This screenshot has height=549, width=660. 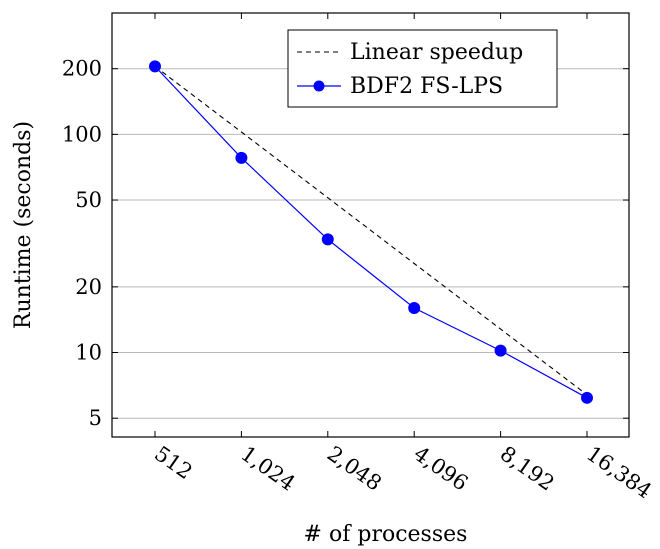 I want to click on x-axis-label: # of processes, so click(x=386, y=534).